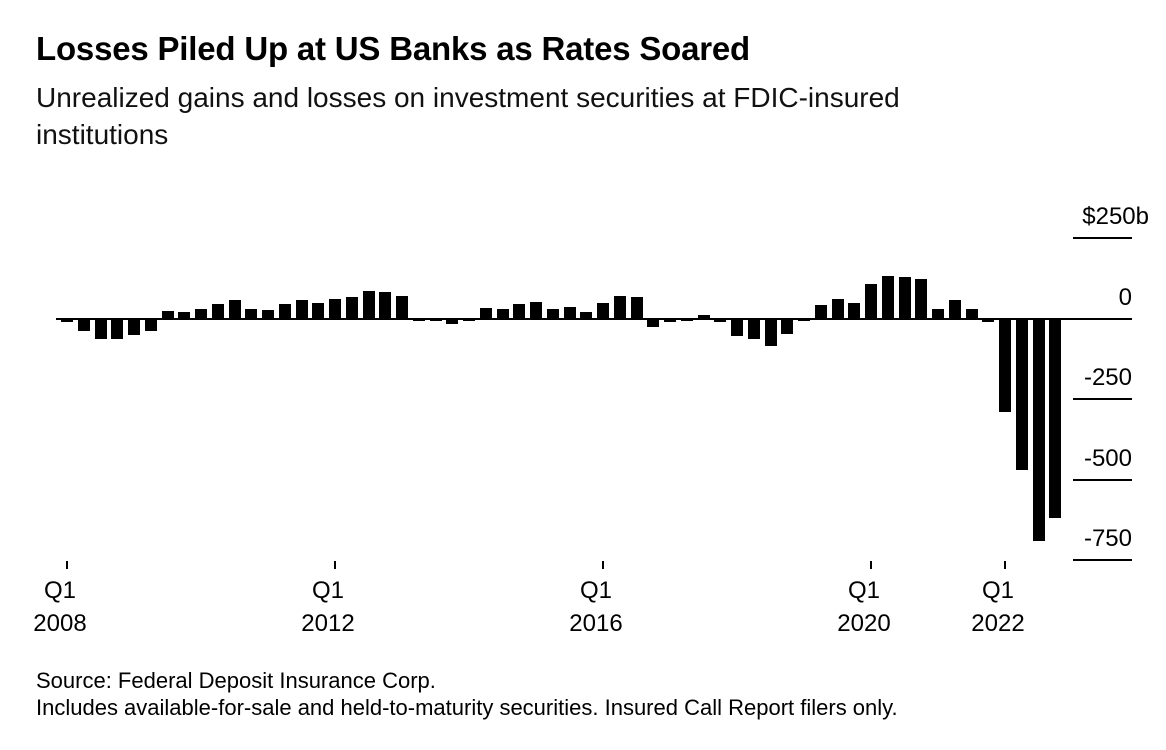  What do you see at coordinates (1125, 297) in the screenshot?
I see `y-axis-label: 0` at bounding box center [1125, 297].